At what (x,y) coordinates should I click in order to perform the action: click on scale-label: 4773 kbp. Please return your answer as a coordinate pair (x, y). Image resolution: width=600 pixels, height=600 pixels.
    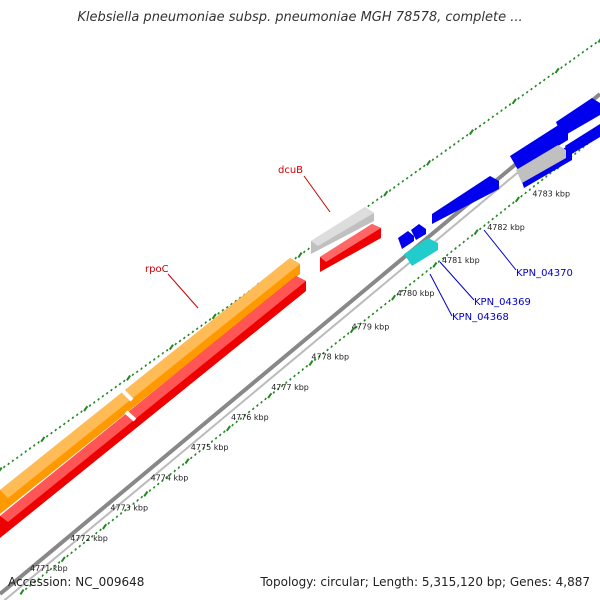
    Looking at the image, I should click on (129, 508).